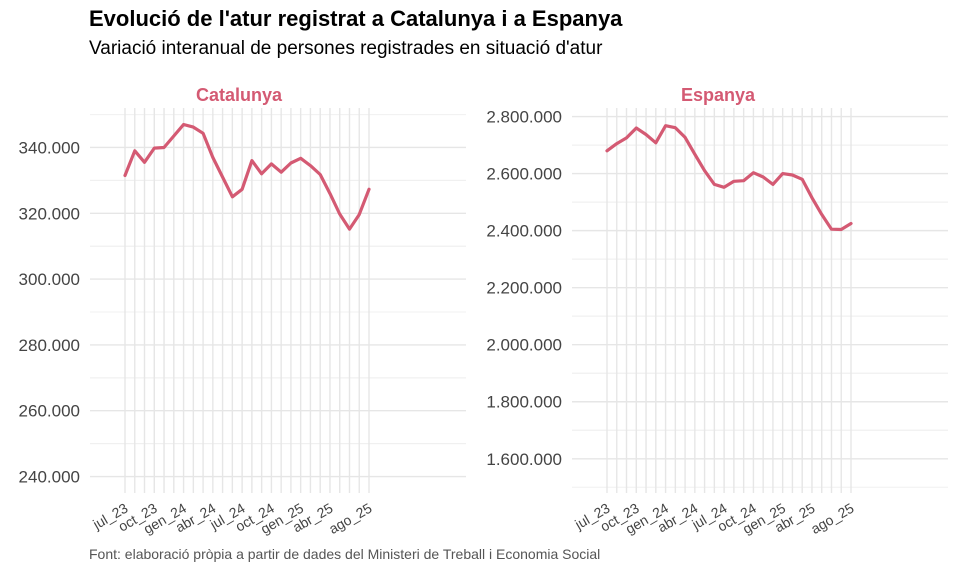  I want to click on x-tick-label-catalunya: ago_25, so click(350, 518).